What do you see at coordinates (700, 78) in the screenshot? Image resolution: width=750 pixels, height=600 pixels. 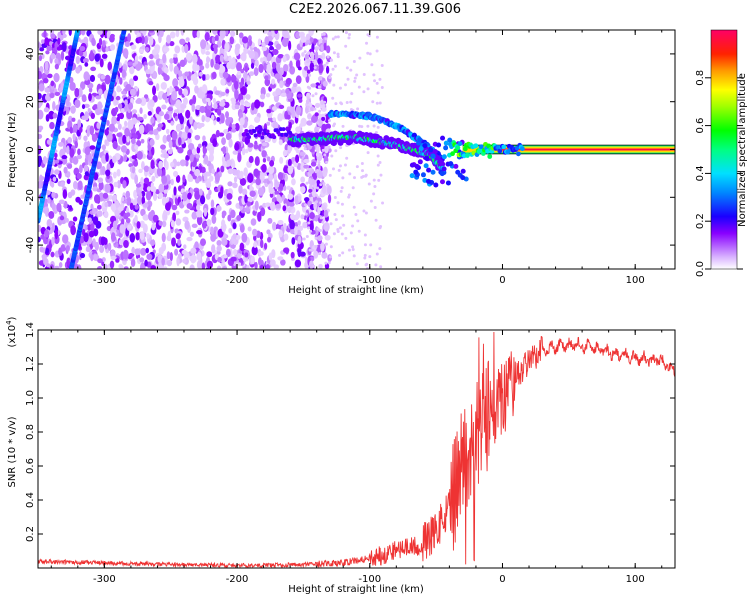 I see `colorbar-tick-label: 0.8` at bounding box center [700, 78].